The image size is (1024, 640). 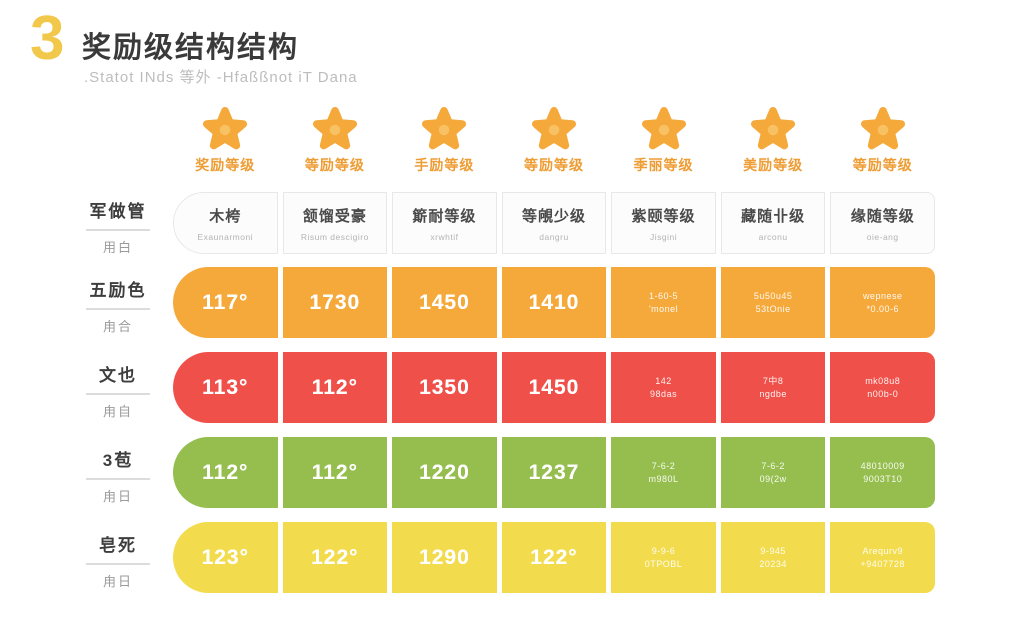 What do you see at coordinates (882, 302) in the screenshot?
I see `table-cell: wepnese *0.00-6` at bounding box center [882, 302].